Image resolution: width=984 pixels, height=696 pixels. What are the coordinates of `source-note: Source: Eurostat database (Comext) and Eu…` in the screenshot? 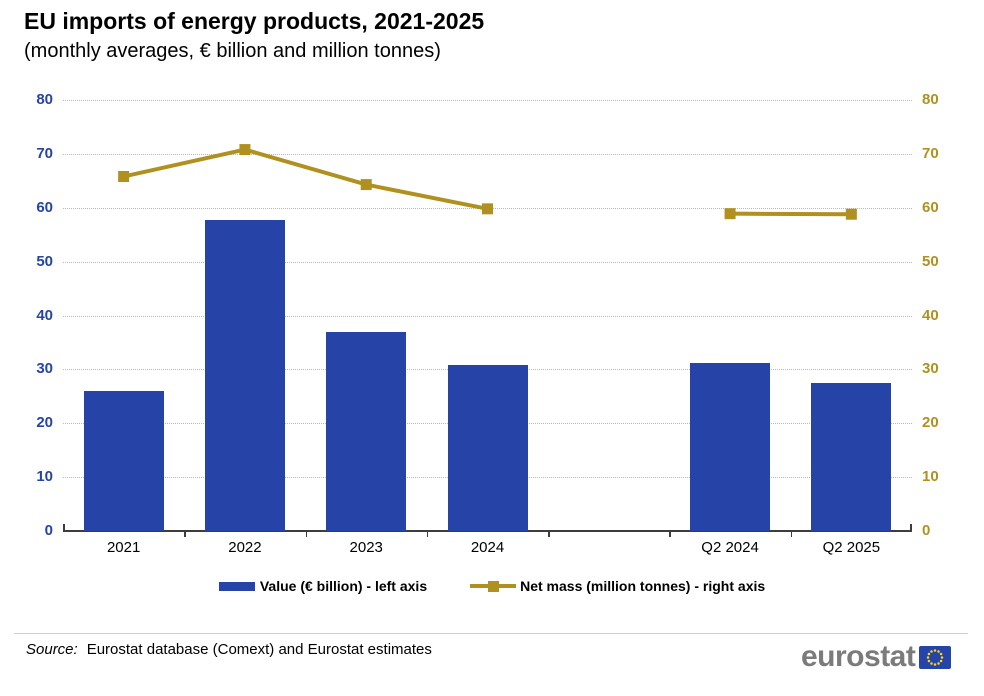 It's located at (229, 649).